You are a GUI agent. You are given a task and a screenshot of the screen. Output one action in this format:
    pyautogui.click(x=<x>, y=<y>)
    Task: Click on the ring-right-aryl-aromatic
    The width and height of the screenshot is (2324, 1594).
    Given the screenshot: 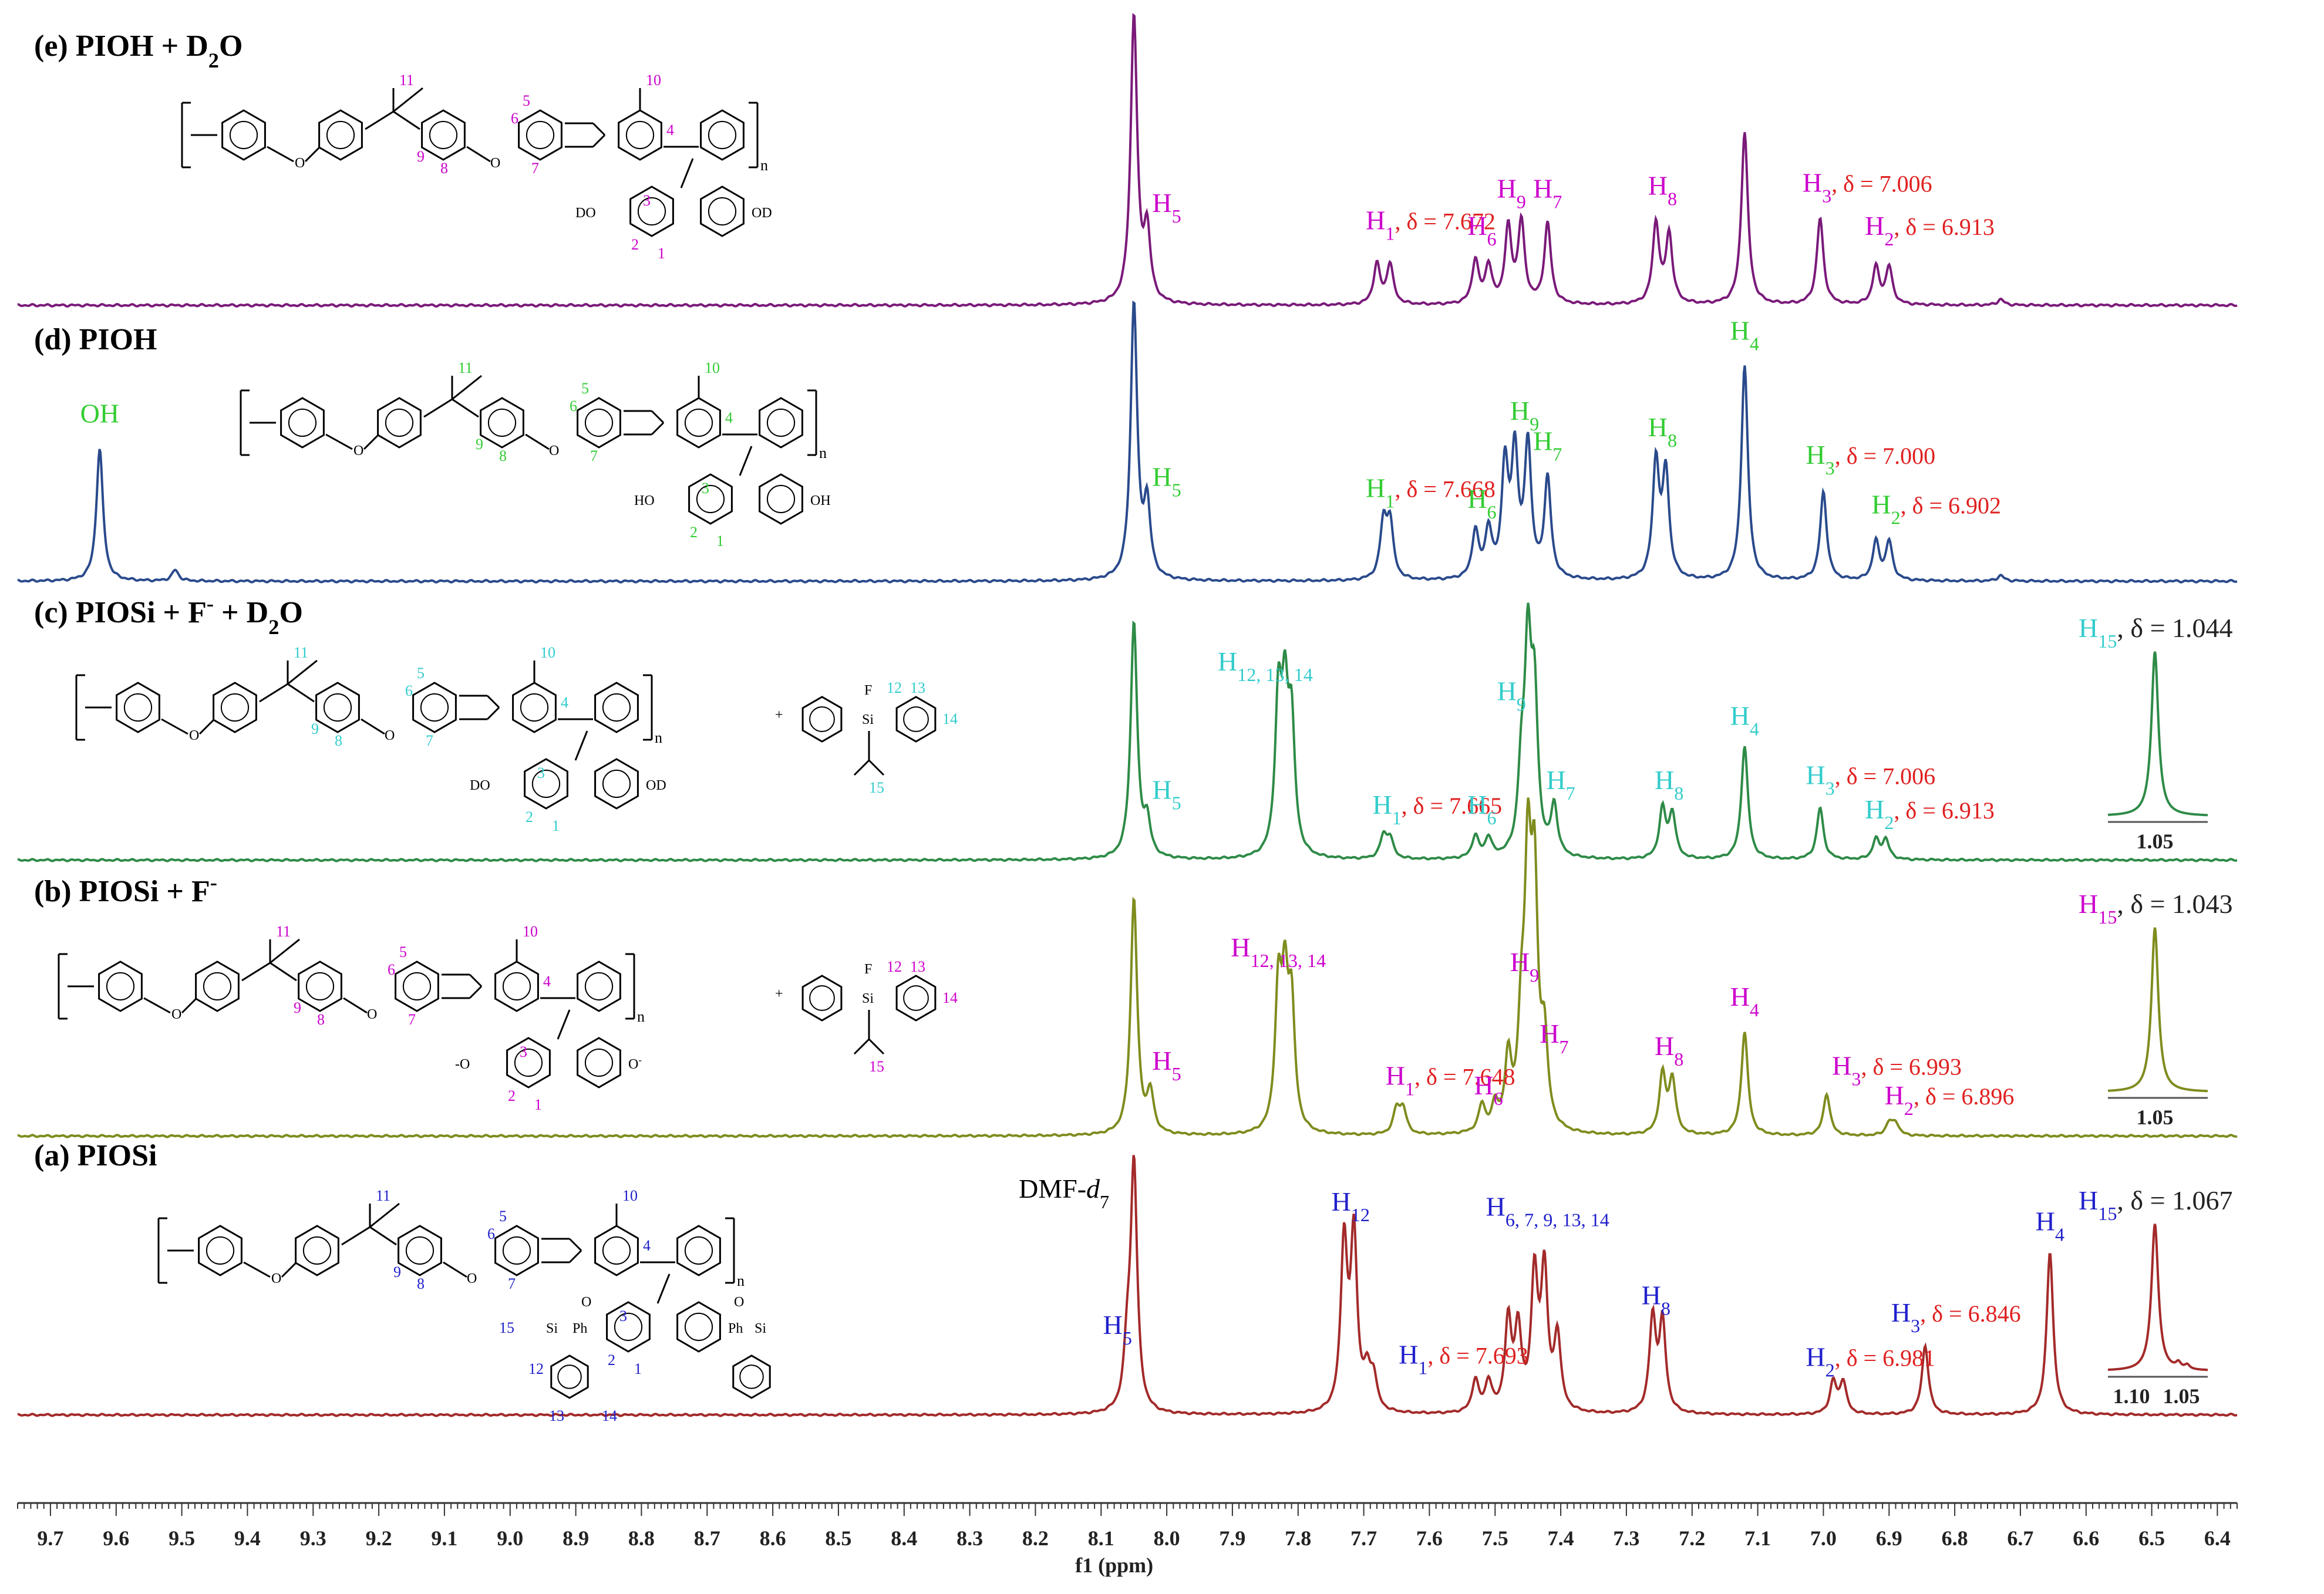 What is the action you would take?
    pyautogui.click(x=698, y=1250)
    